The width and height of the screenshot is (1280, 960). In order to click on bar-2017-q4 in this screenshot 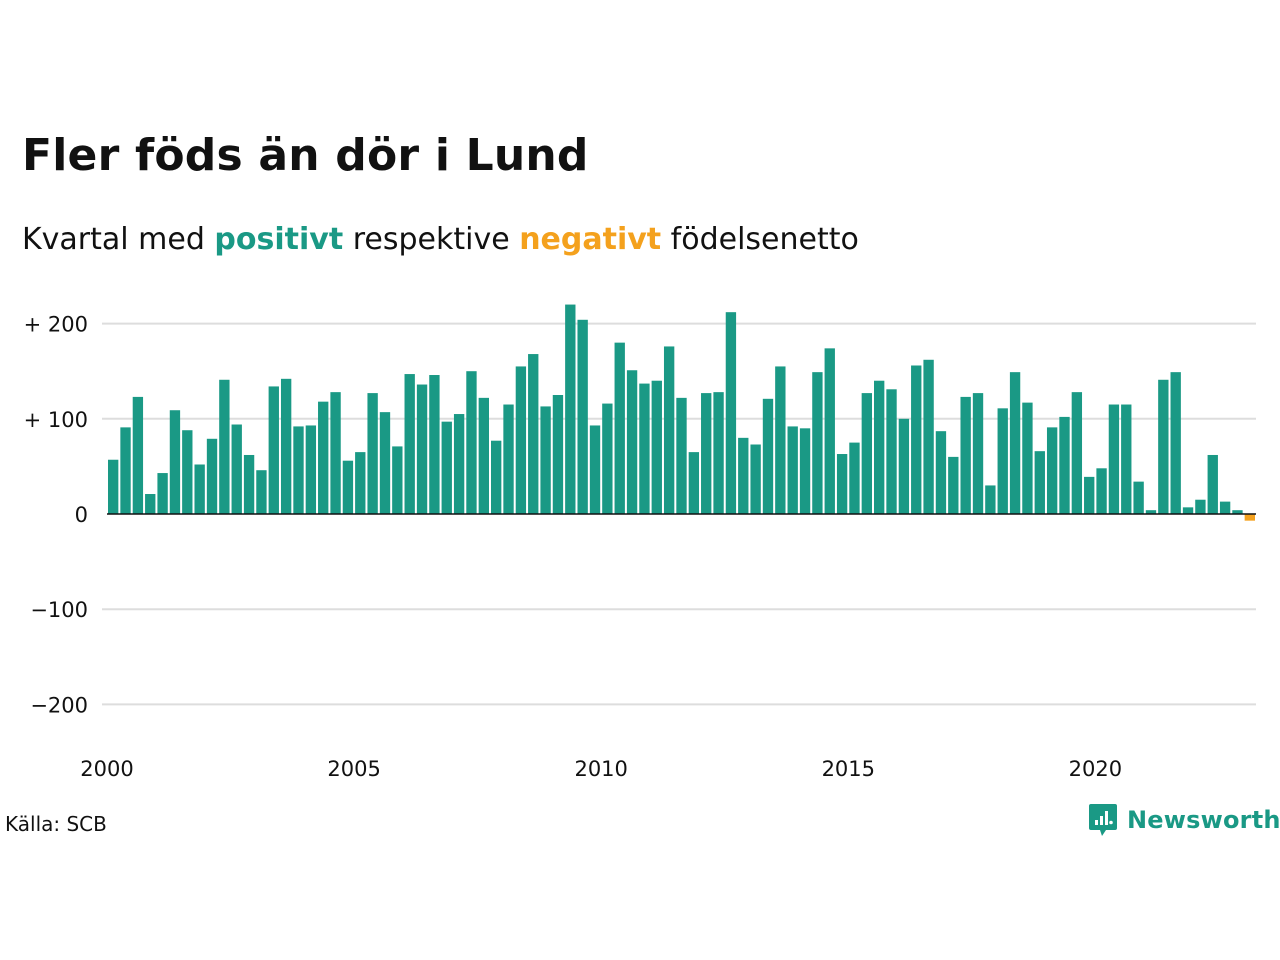, I will do `click(990, 499)`.